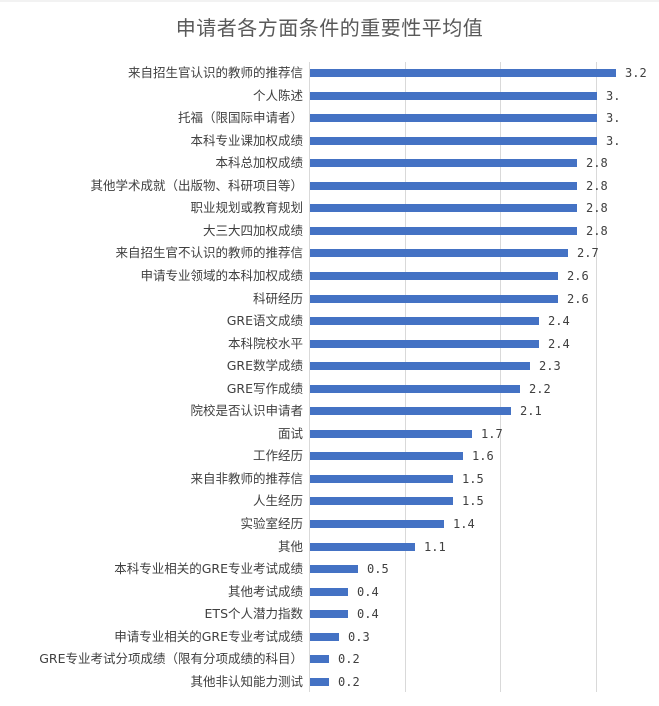  I want to click on category-label: 工作经历, so click(277, 456).